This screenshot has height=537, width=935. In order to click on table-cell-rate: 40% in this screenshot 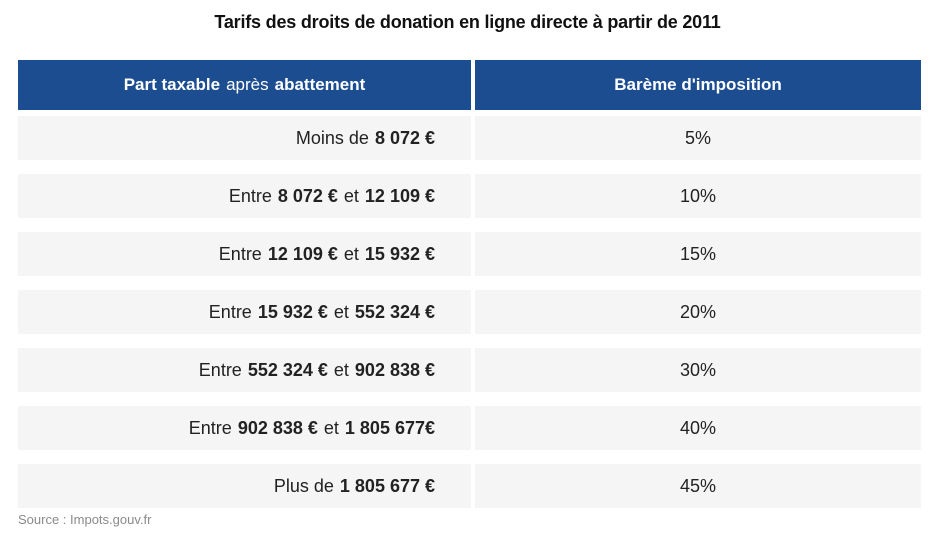, I will do `click(698, 428)`.